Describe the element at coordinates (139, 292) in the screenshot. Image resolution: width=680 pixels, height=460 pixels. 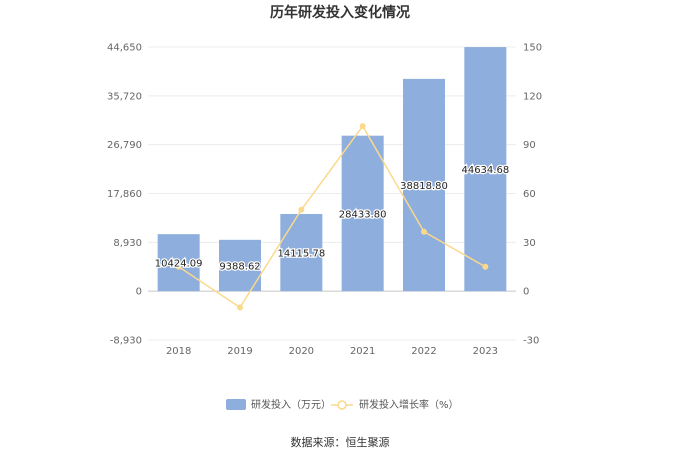
I see `left-tick-label: 0` at that location.